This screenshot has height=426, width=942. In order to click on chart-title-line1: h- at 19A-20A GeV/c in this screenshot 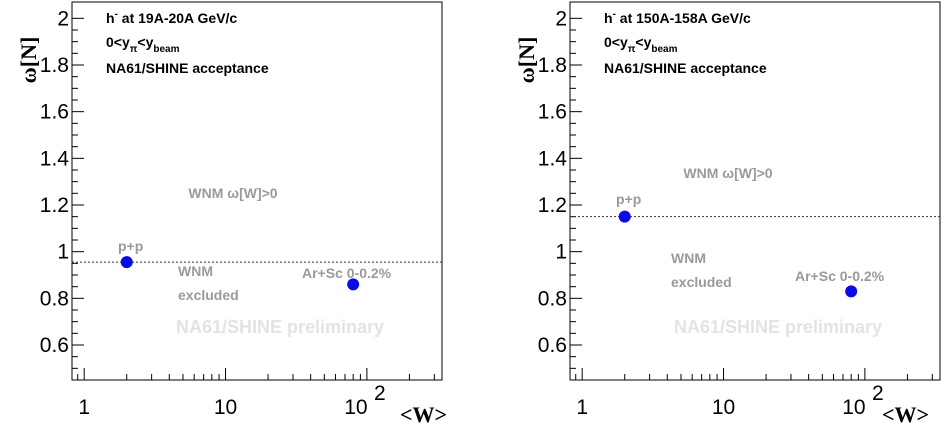, I will do `click(171, 17)`.